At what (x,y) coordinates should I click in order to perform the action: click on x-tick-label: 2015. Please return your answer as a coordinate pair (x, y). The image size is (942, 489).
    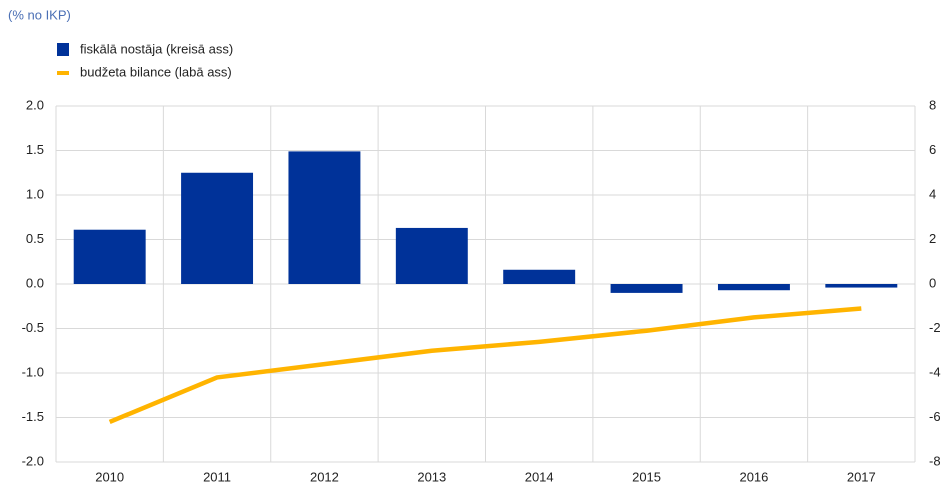
    Looking at the image, I should click on (646, 476).